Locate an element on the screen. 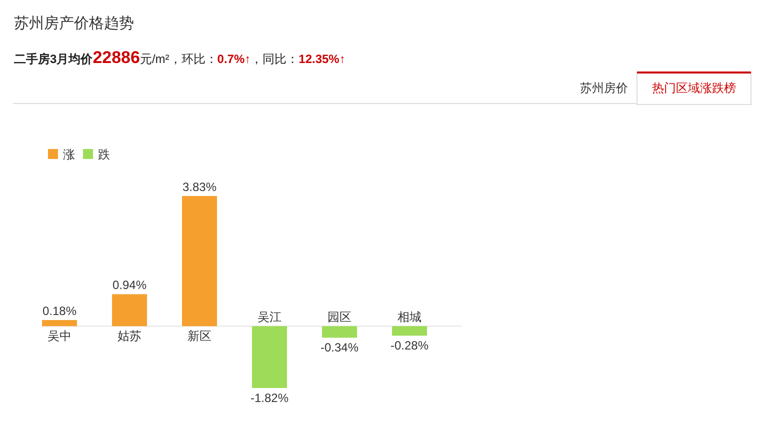  data-label: -0.28% is located at coordinates (409, 345).